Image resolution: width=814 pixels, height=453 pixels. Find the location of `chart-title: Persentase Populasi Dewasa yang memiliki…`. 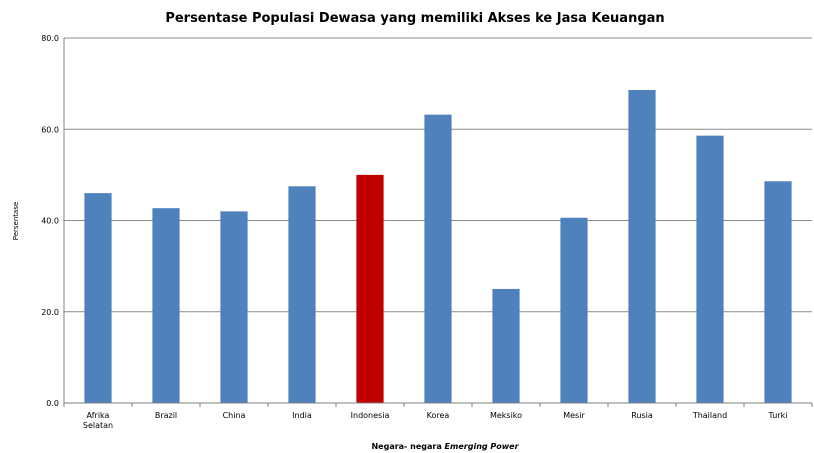

chart-title: Persentase Populasi Dewasa yang memiliki… is located at coordinates (414, 18).